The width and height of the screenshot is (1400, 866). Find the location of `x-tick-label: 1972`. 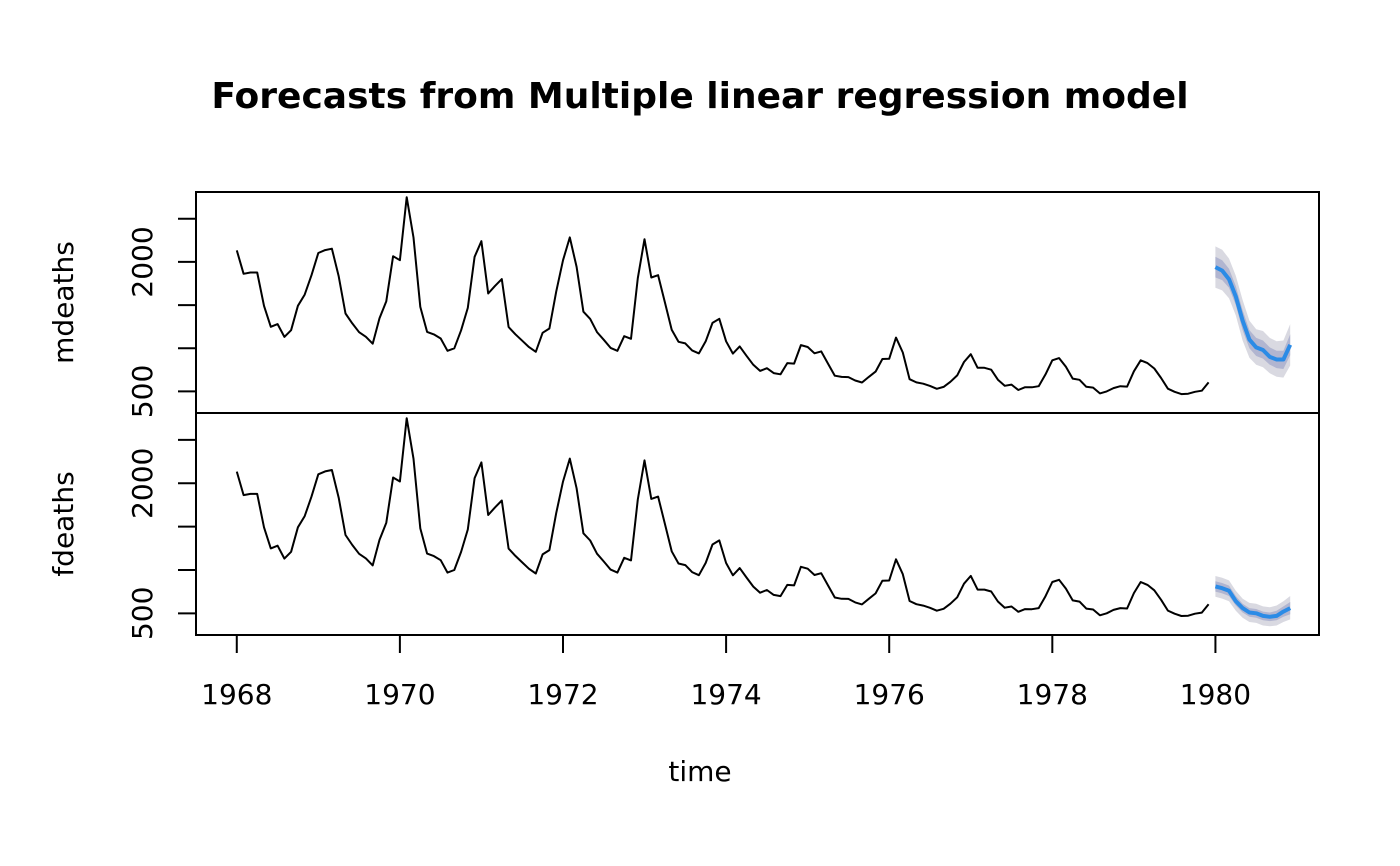

x-tick-label: 1972 is located at coordinates (562, 694).